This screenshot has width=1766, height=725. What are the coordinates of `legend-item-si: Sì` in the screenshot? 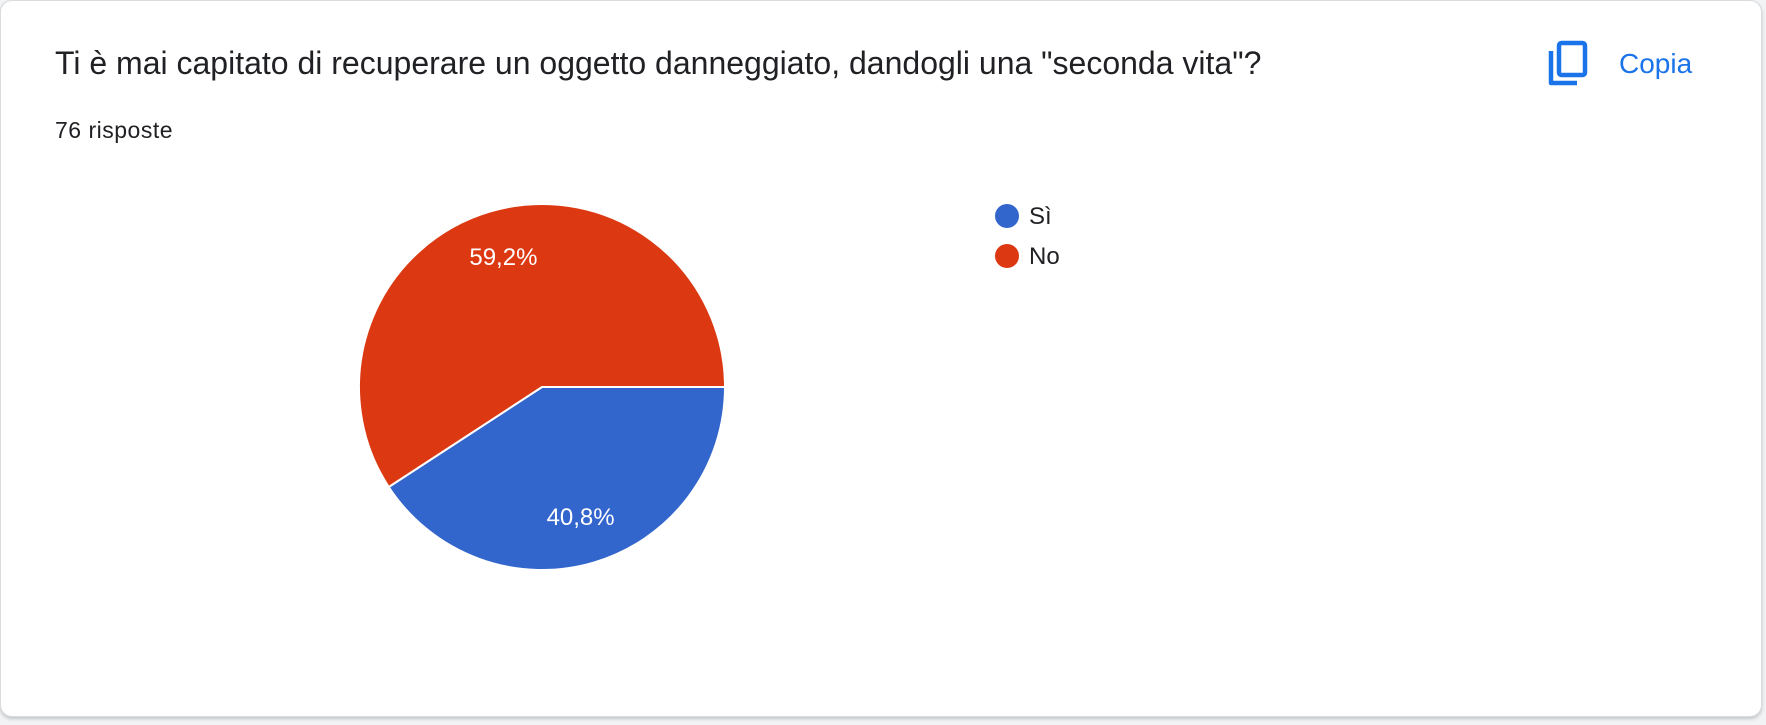 It's located at (1023, 216).